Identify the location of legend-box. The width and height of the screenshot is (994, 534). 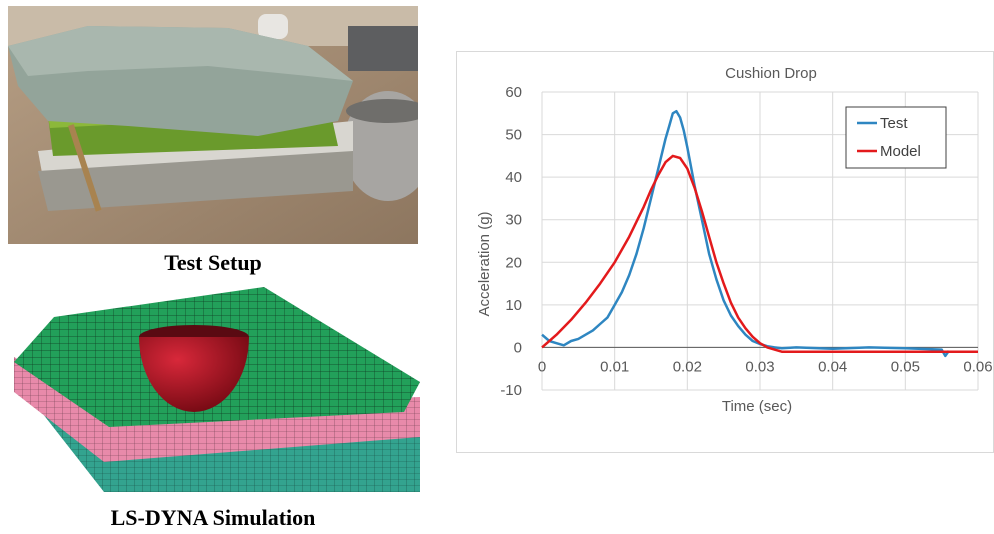
(896, 137).